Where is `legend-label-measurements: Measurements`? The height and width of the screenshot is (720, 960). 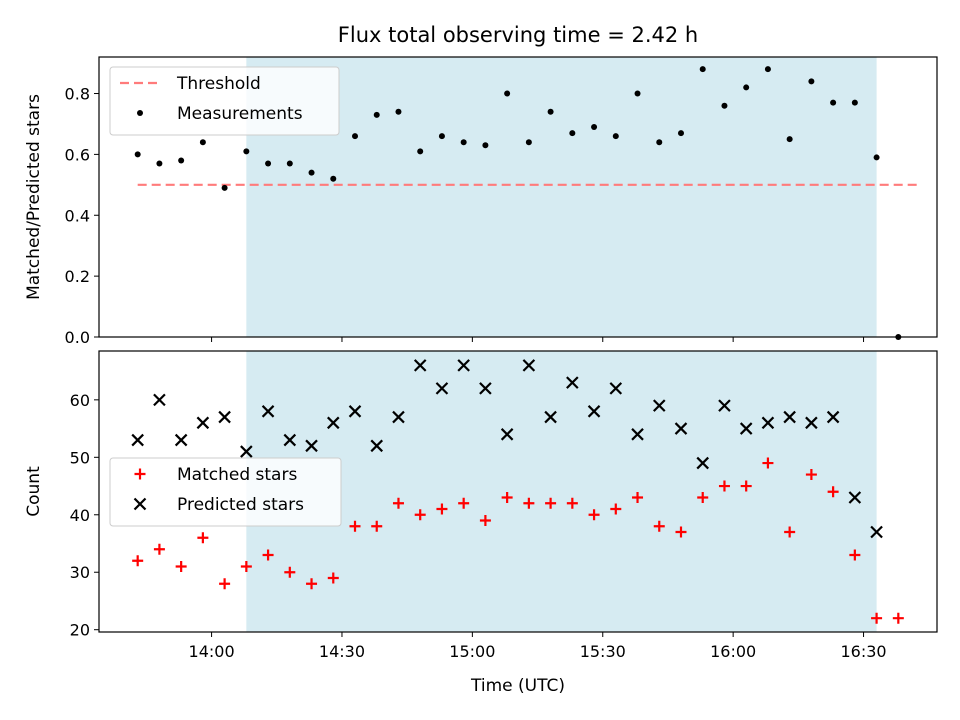 legend-label-measurements: Measurements is located at coordinates (240, 114).